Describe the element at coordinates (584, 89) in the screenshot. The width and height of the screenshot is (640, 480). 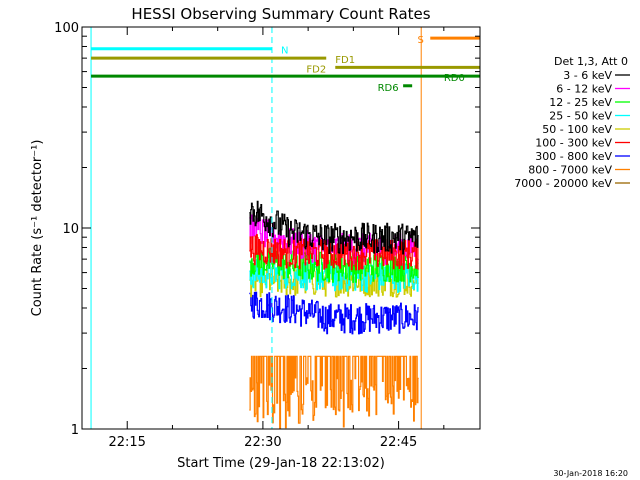
I see `legend-label: 6 - 12 keV` at that location.